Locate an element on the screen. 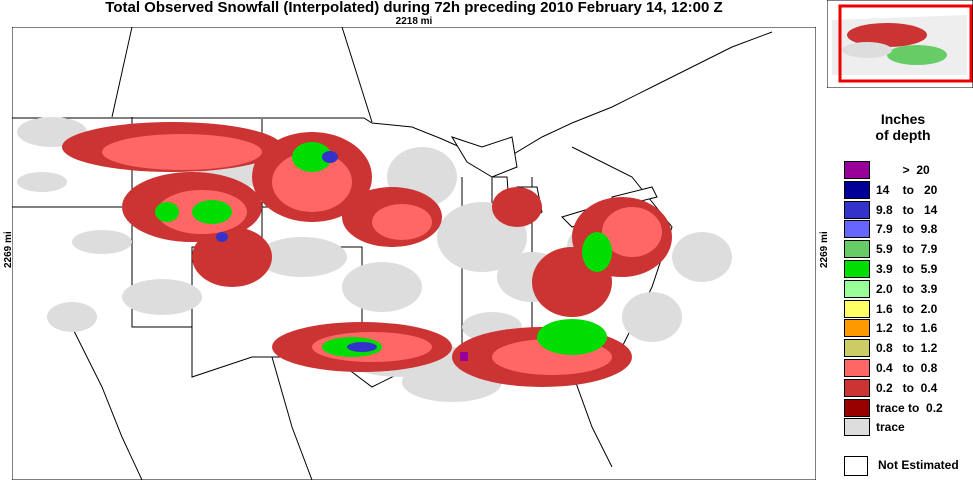 This screenshot has width=973, height=480. legend-item: 3.9 to 5.9 is located at coordinates (908, 270).